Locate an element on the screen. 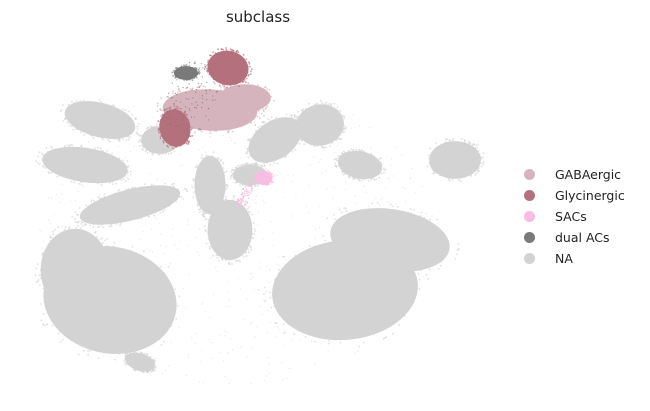 The image size is (650, 411). series-dual-acs-points is located at coordinates (191, 99).